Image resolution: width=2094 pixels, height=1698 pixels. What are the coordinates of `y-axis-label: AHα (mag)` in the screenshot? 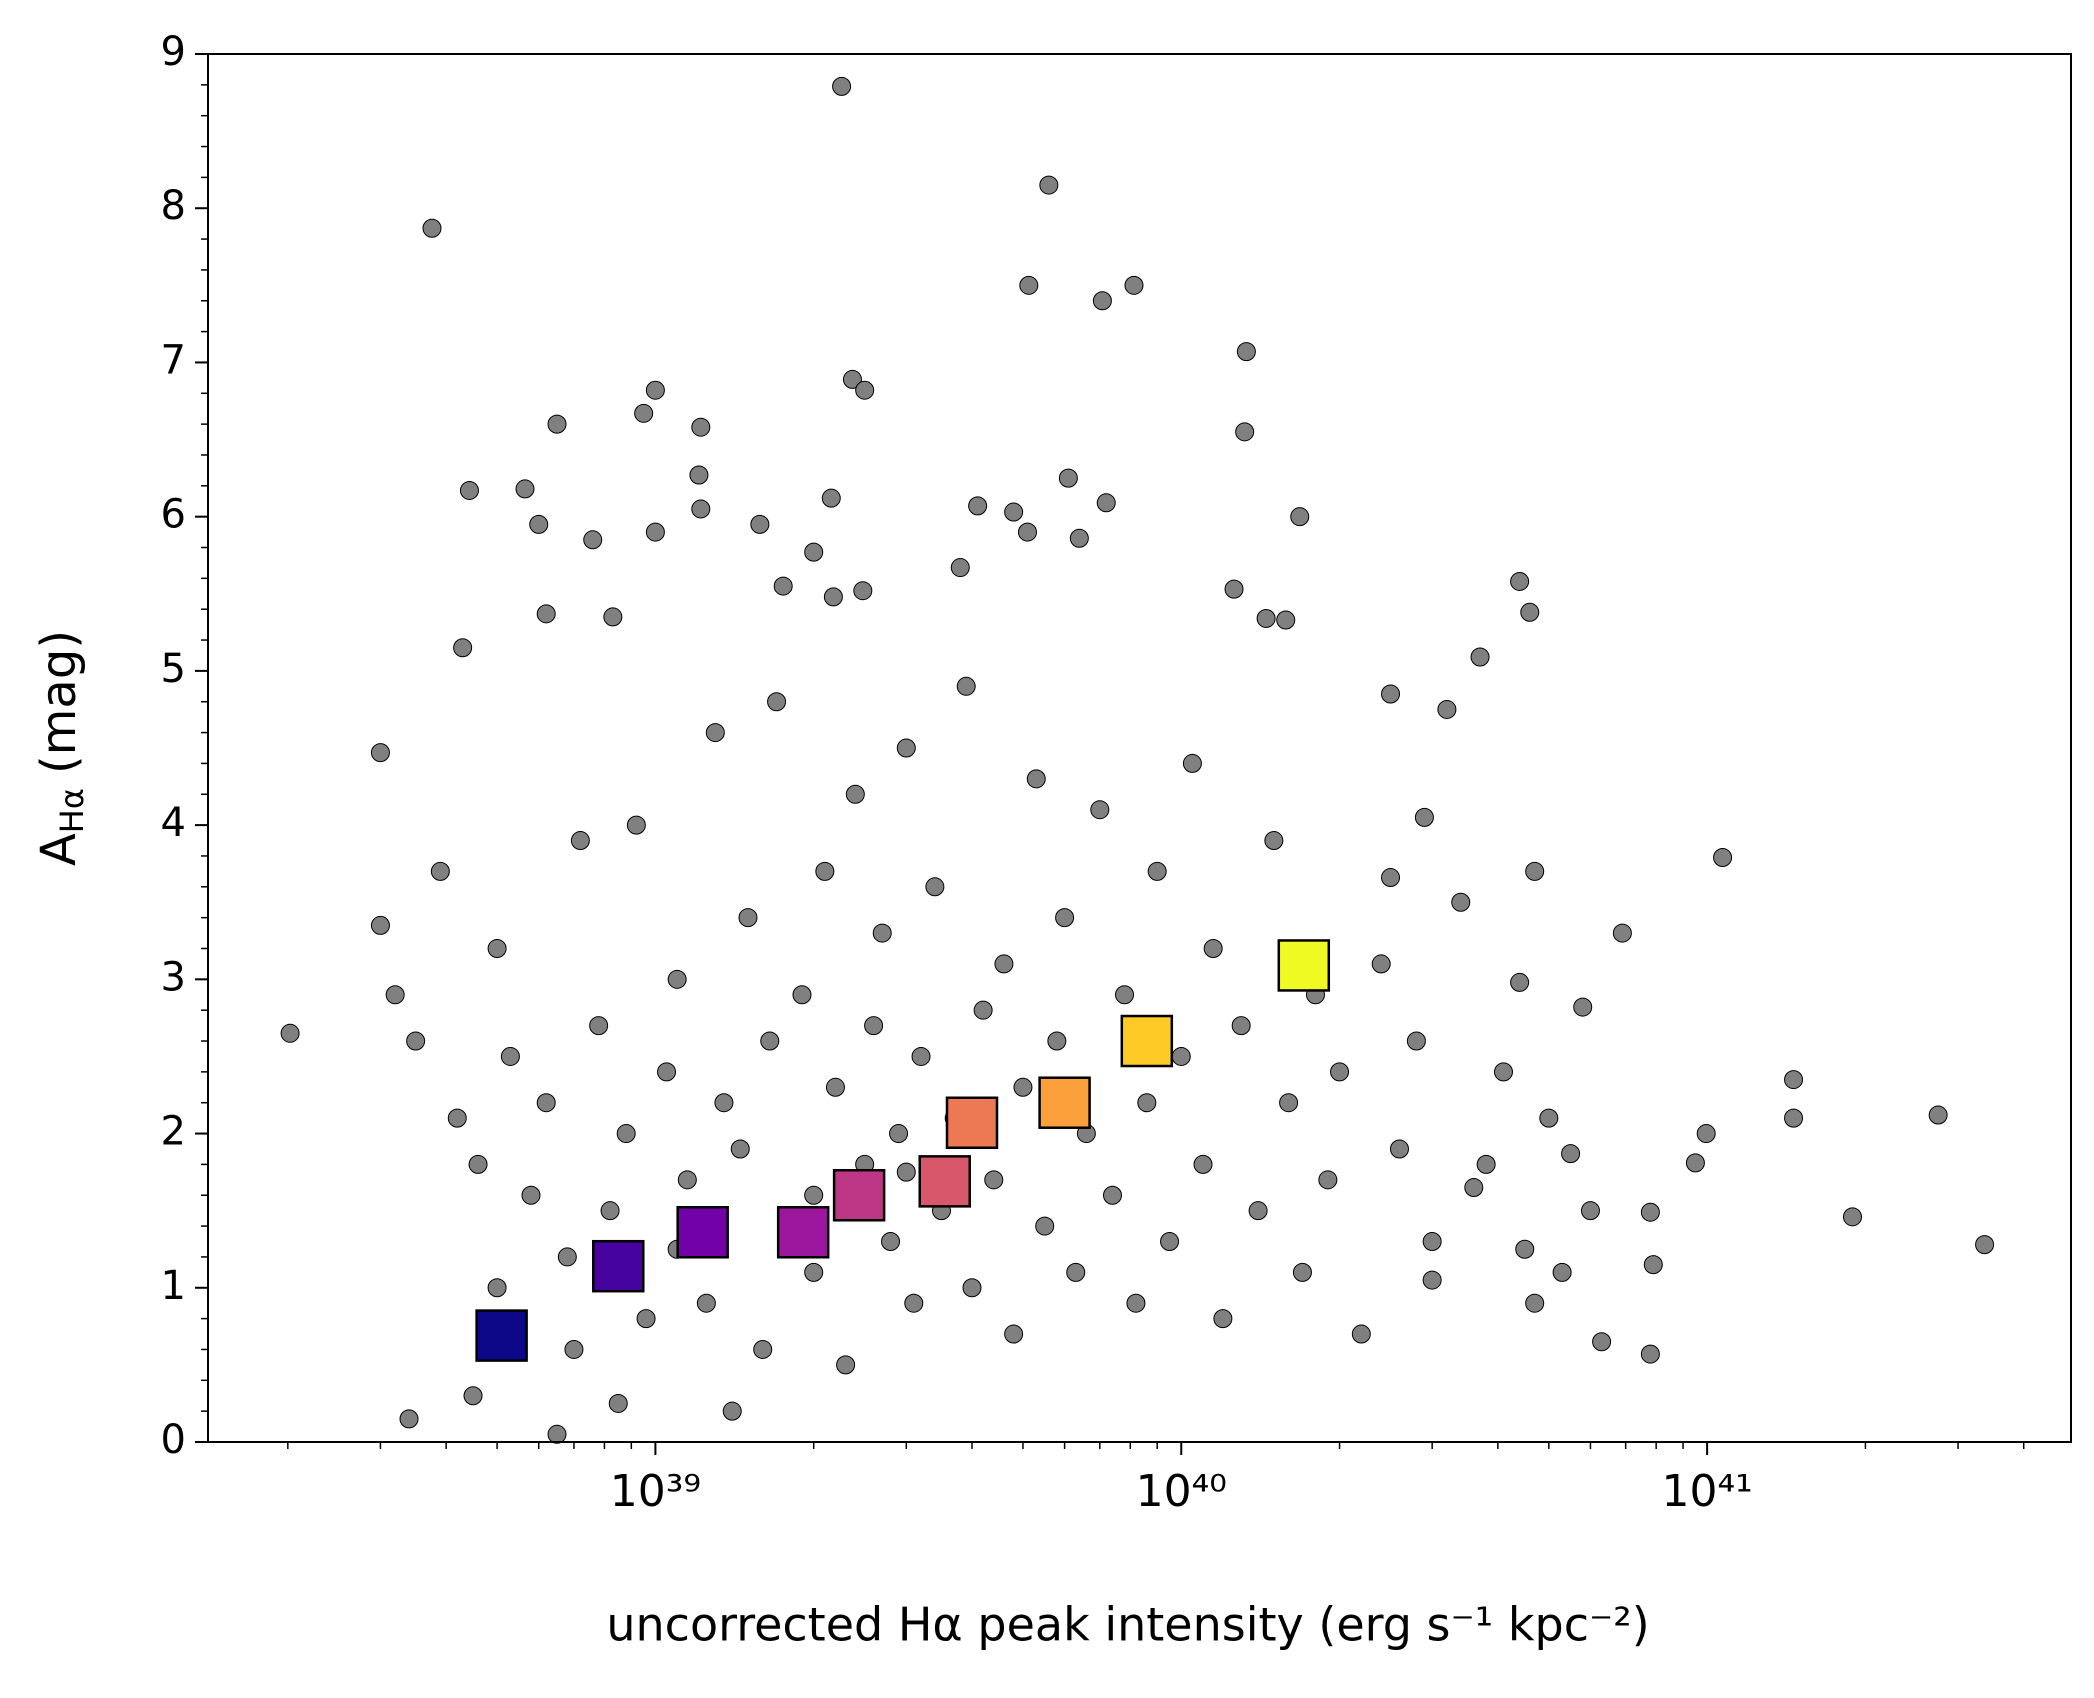 It's located at (61, 748).